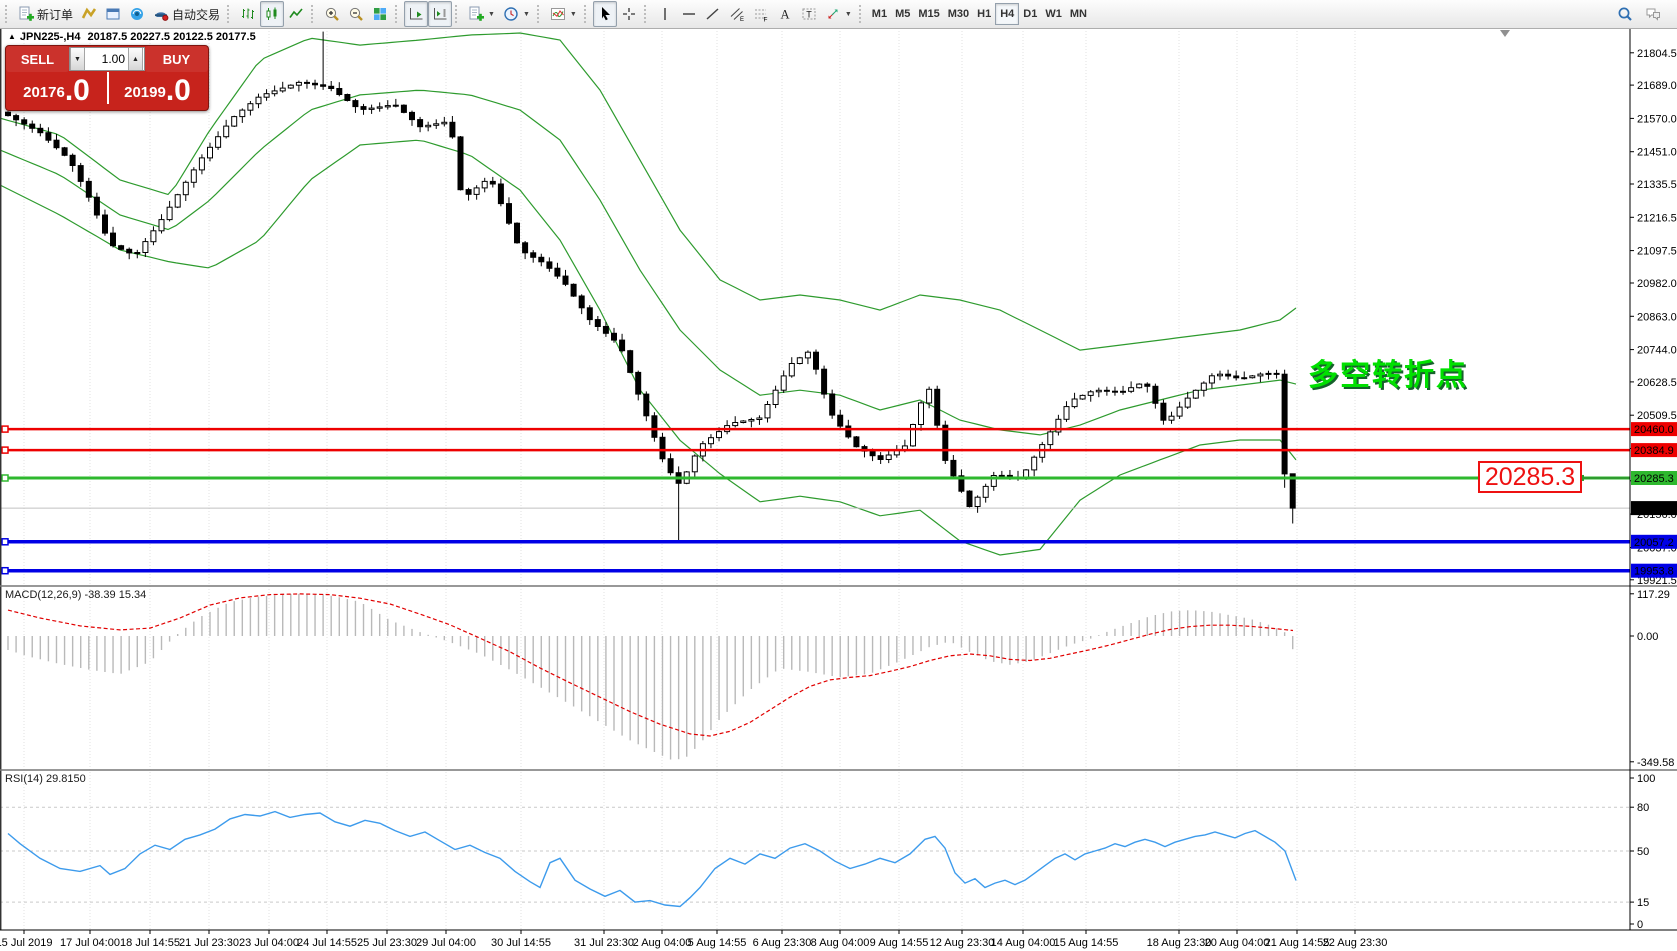  Describe the element at coordinates (356, 14) in the screenshot. I see `zoom-out-button` at that location.